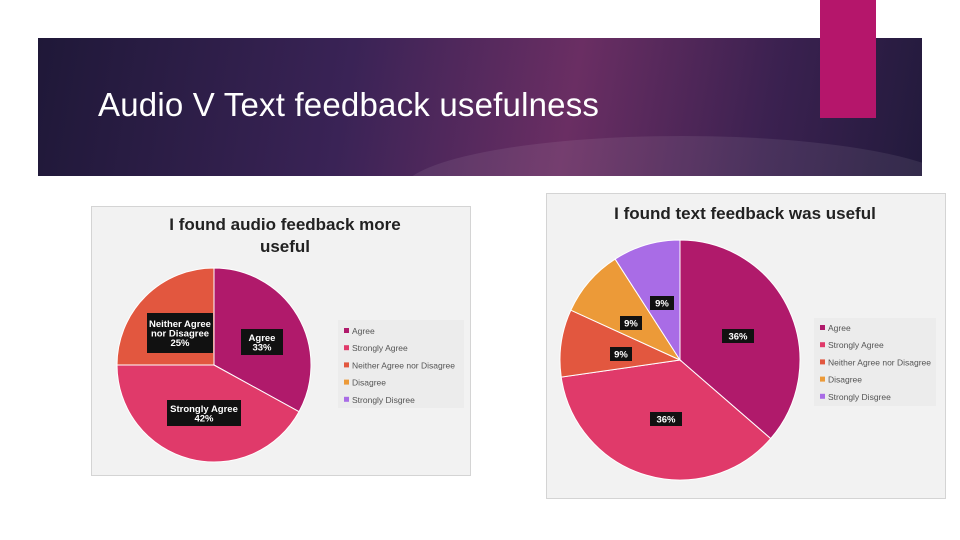  What do you see at coordinates (845, 380) in the screenshot?
I see `legend-label-1-disagree: Disagree` at bounding box center [845, 380].